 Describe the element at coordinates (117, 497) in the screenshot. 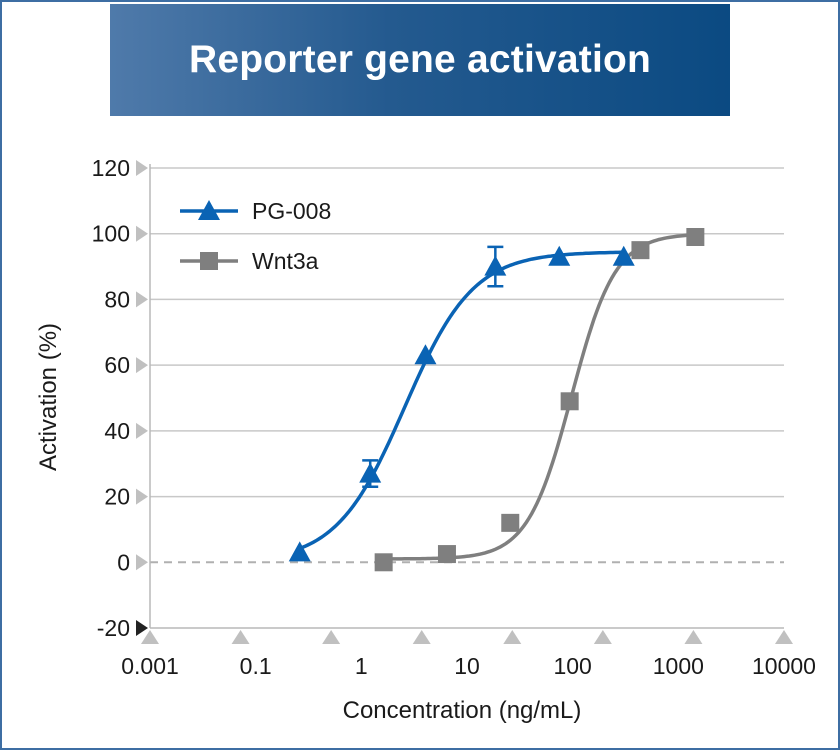

I see `y-tick-label: 20` at that location.